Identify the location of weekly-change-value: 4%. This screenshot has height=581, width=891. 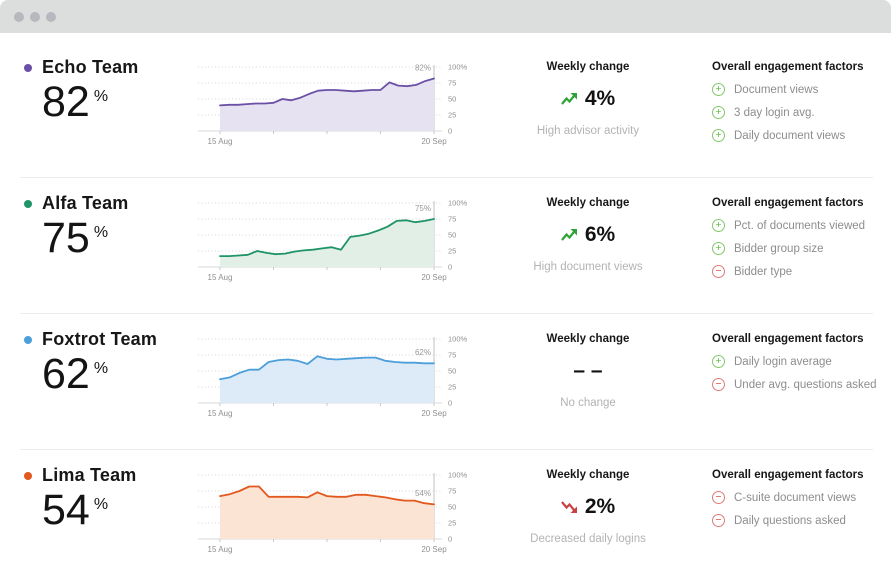
(588, 99).